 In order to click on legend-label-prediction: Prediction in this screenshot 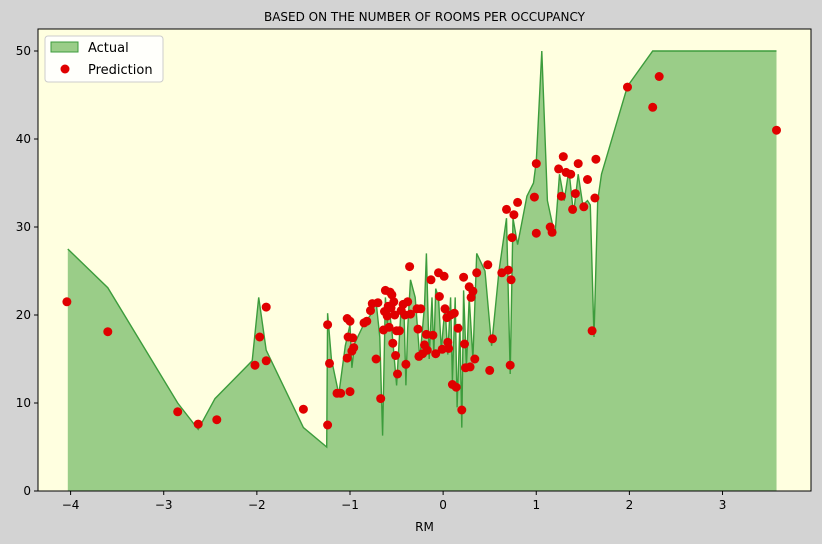, I will do `click(120, 70)`.